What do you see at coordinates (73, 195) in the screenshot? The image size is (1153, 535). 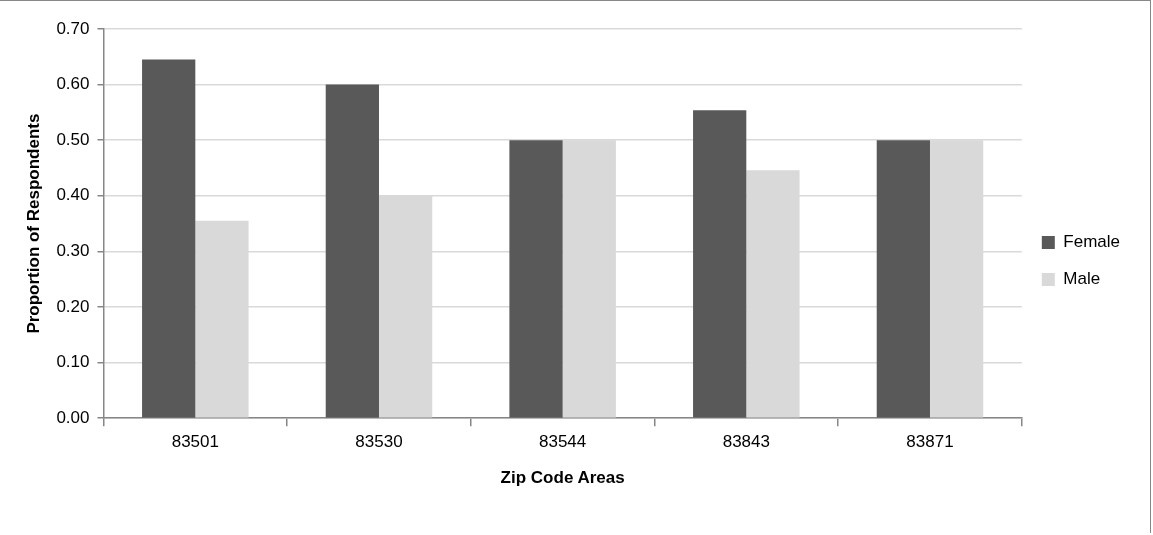 I see `y-tick-label: 0.40` at bounding box center [73, 195].